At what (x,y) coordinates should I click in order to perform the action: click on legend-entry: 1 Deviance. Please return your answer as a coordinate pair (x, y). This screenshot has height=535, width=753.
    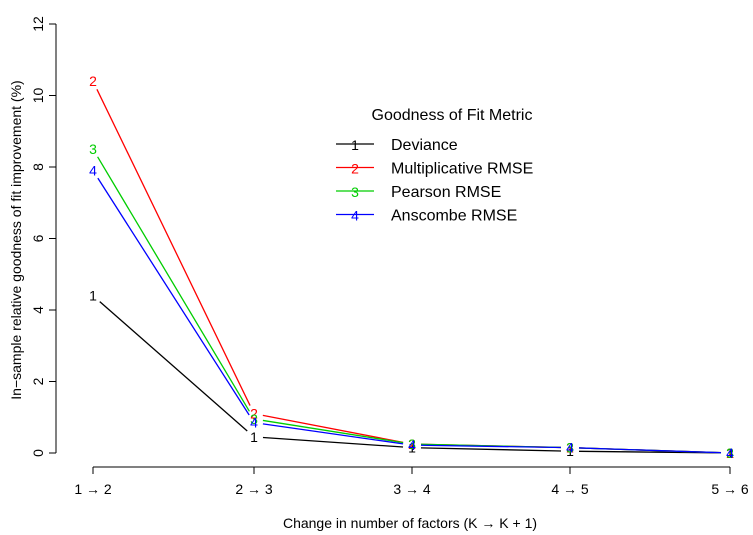
    Looking at the image, I should click on (397, 145).